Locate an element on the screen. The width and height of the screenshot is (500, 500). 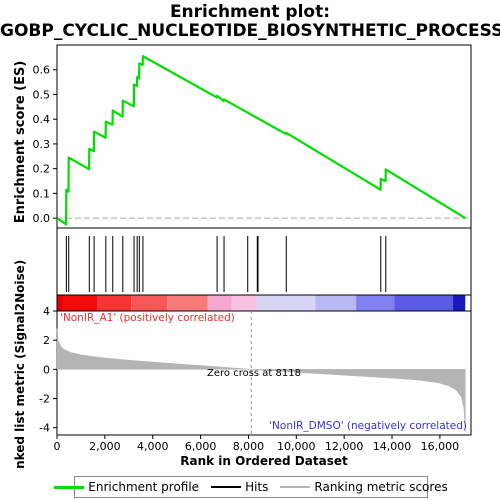
es-tick-label-1: 0.1 is located at coordinates (42, 193).